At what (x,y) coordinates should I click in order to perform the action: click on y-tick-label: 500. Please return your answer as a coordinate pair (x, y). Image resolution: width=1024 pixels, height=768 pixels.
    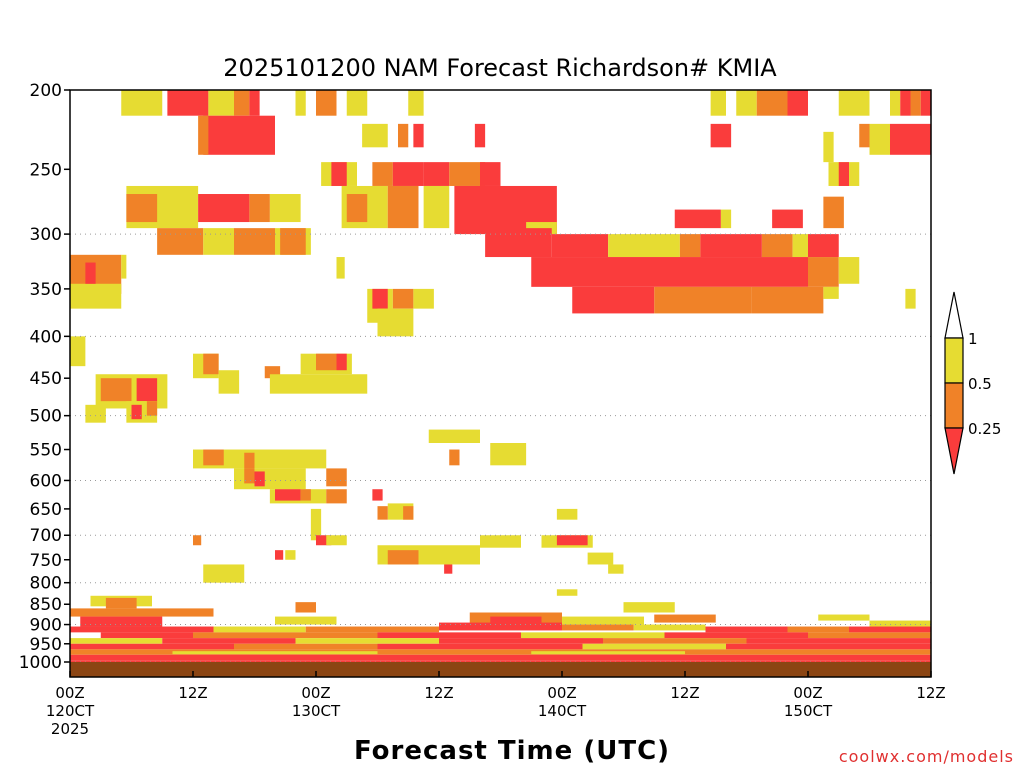
    Looking at the image, I should click on (46, 417).